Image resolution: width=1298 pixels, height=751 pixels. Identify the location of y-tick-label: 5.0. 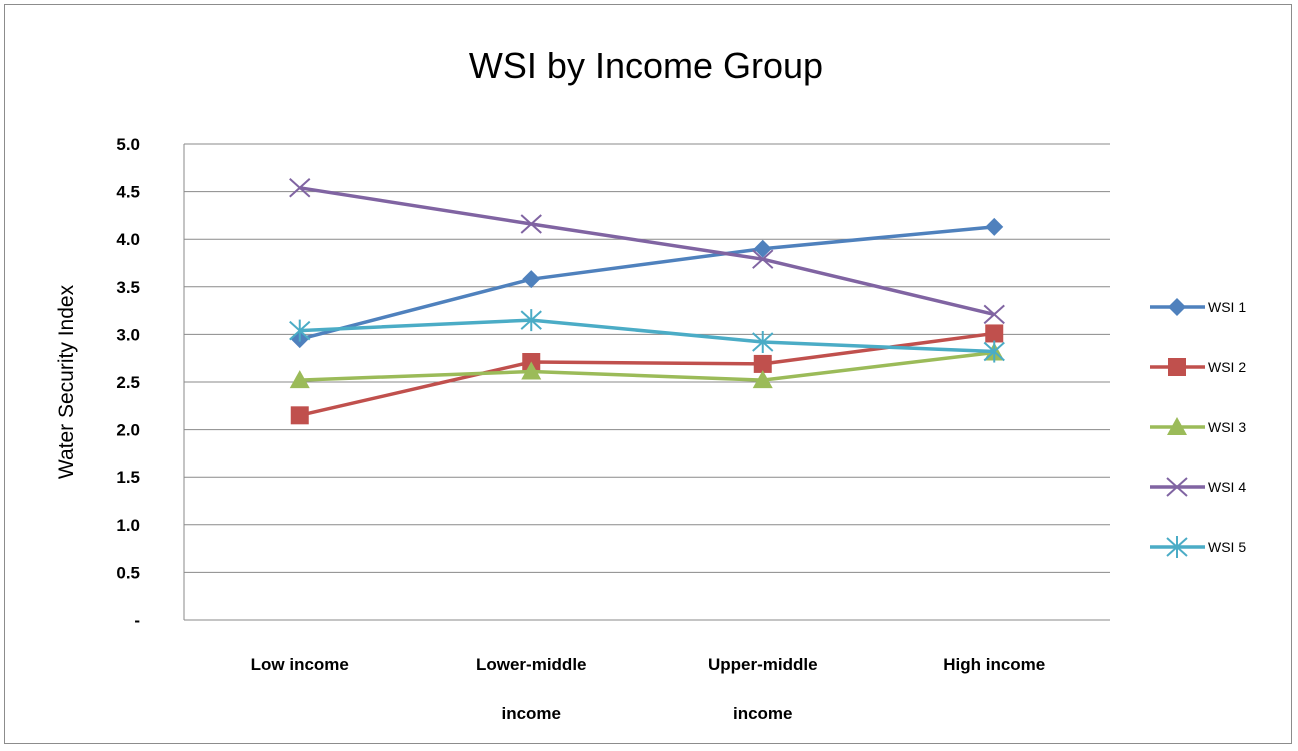
(128, 144).